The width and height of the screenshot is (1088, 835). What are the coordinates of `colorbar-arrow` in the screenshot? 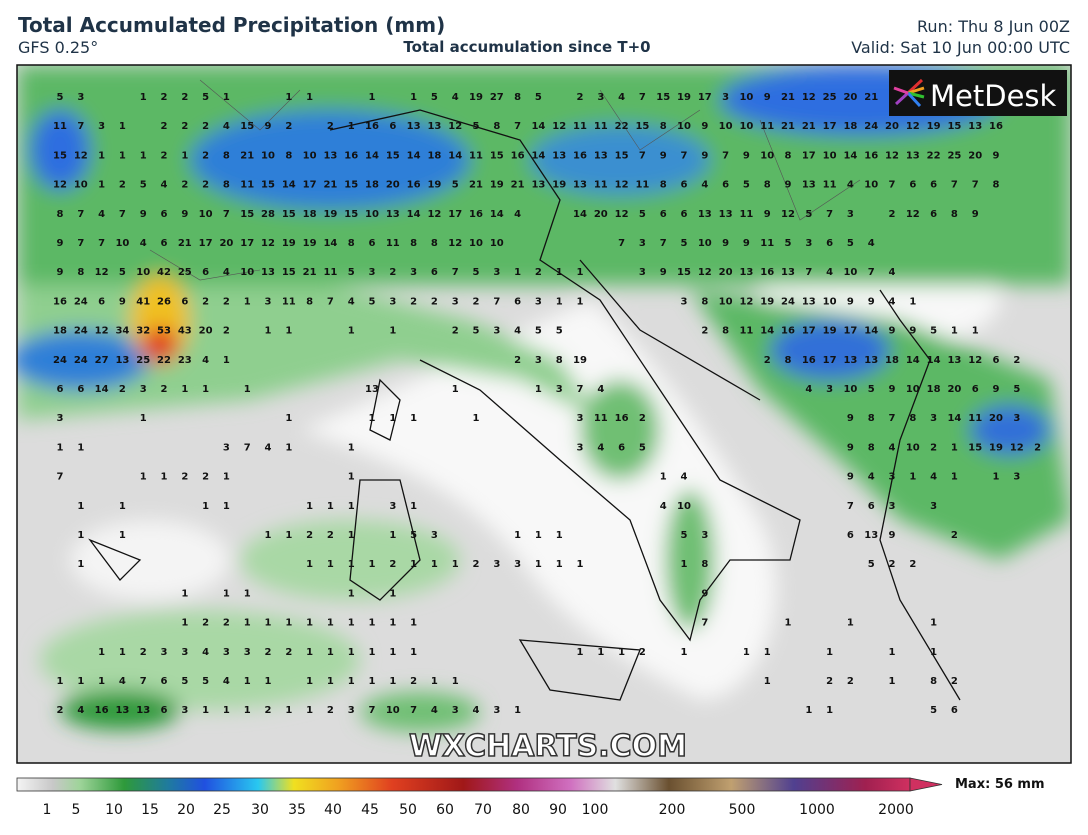 It's located at (926, 784).